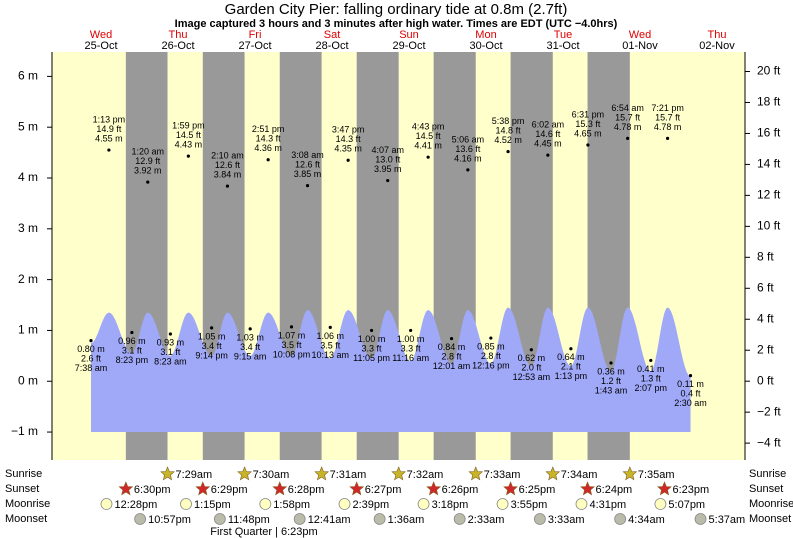 This screenshot has height=538, width=793. I want to click on tide-time: 6:31 pm, so click(588, 114).